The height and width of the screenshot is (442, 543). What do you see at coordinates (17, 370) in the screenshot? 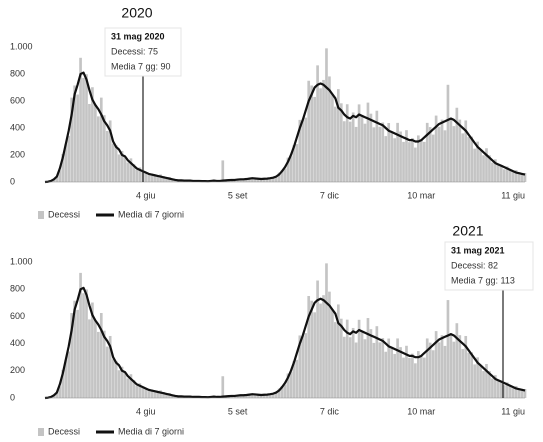
I see `y-tick-label: 200` at bounding box center [17, 370].